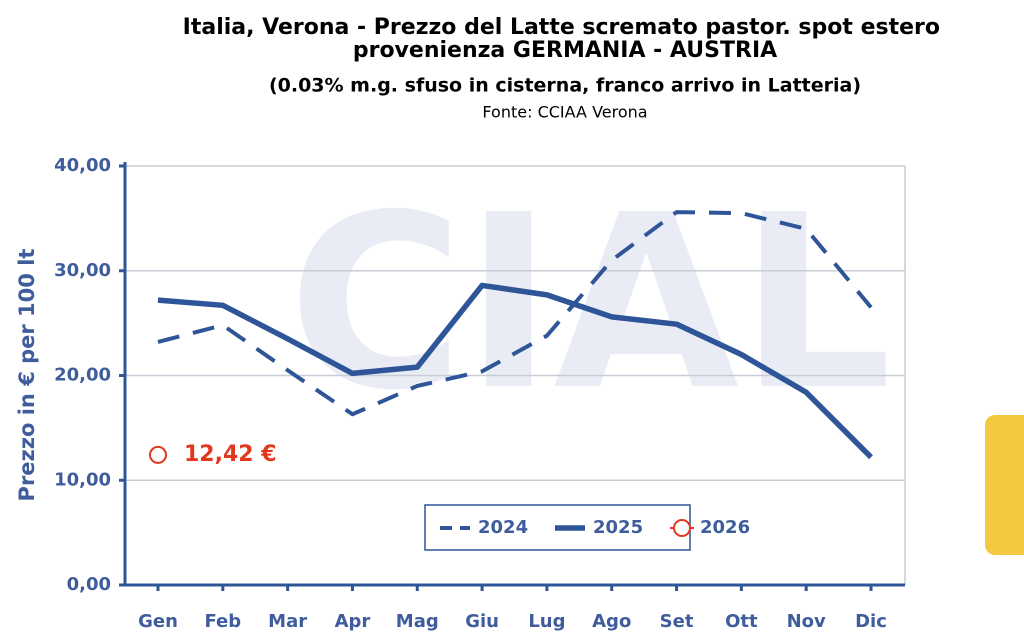 Image resolution: width=1024 pixels, height=644 pixels. Describe the element at coordinates (353, 621) in the screenshot. I see `x-tick-label: Apr` at that location.